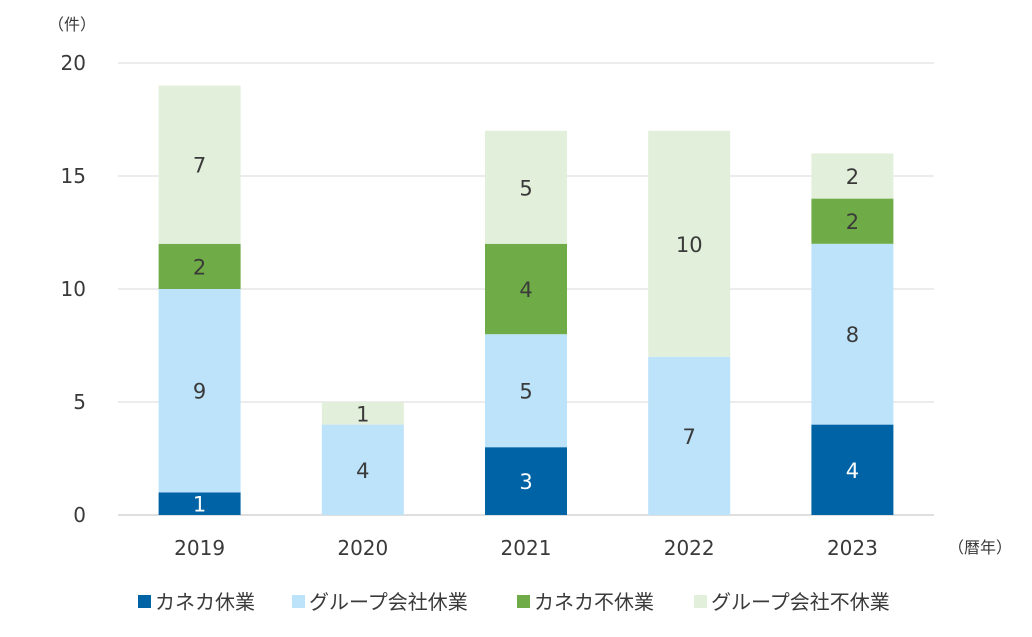 Image resolution: width=1032 pixels, height=637 pixels. I want to click on x-tick-label-2019: 2019, so click(199, 548).